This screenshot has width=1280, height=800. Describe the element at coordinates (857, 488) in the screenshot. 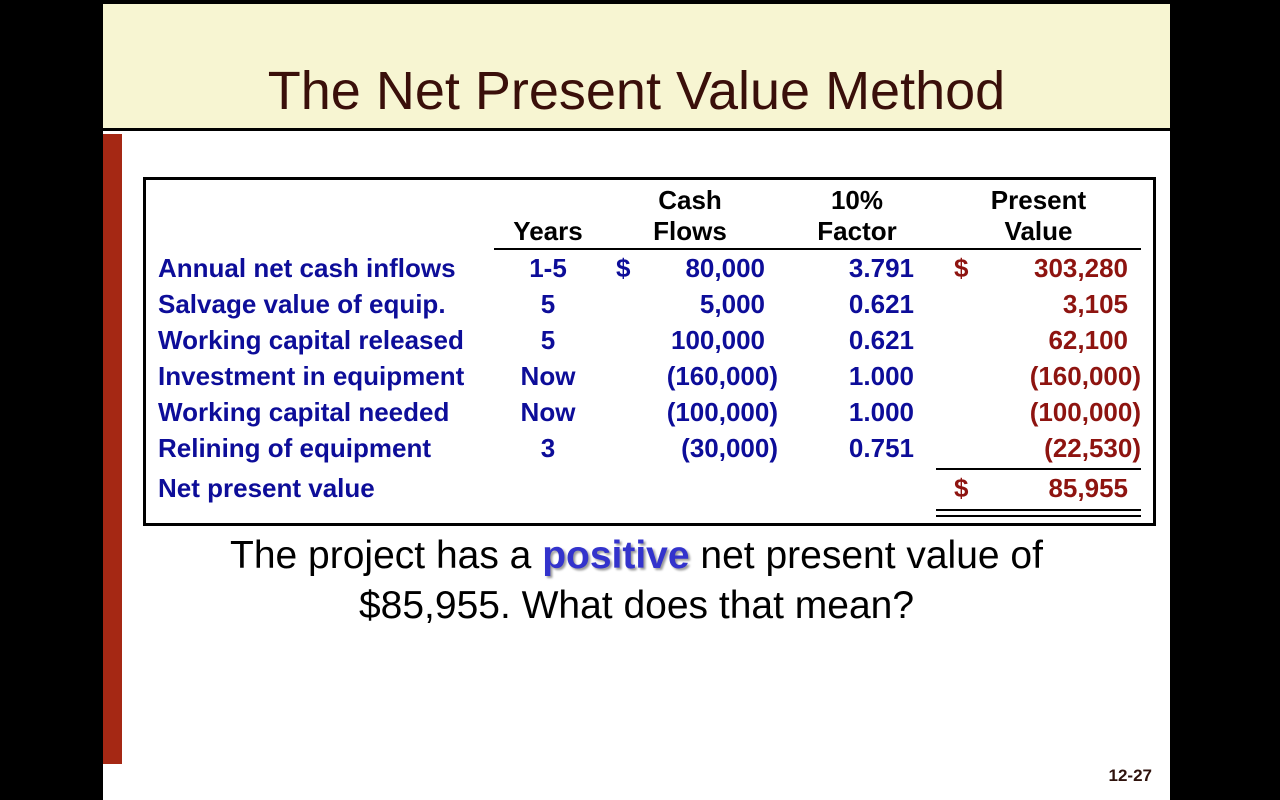

I see `total-row-factor` at that location.